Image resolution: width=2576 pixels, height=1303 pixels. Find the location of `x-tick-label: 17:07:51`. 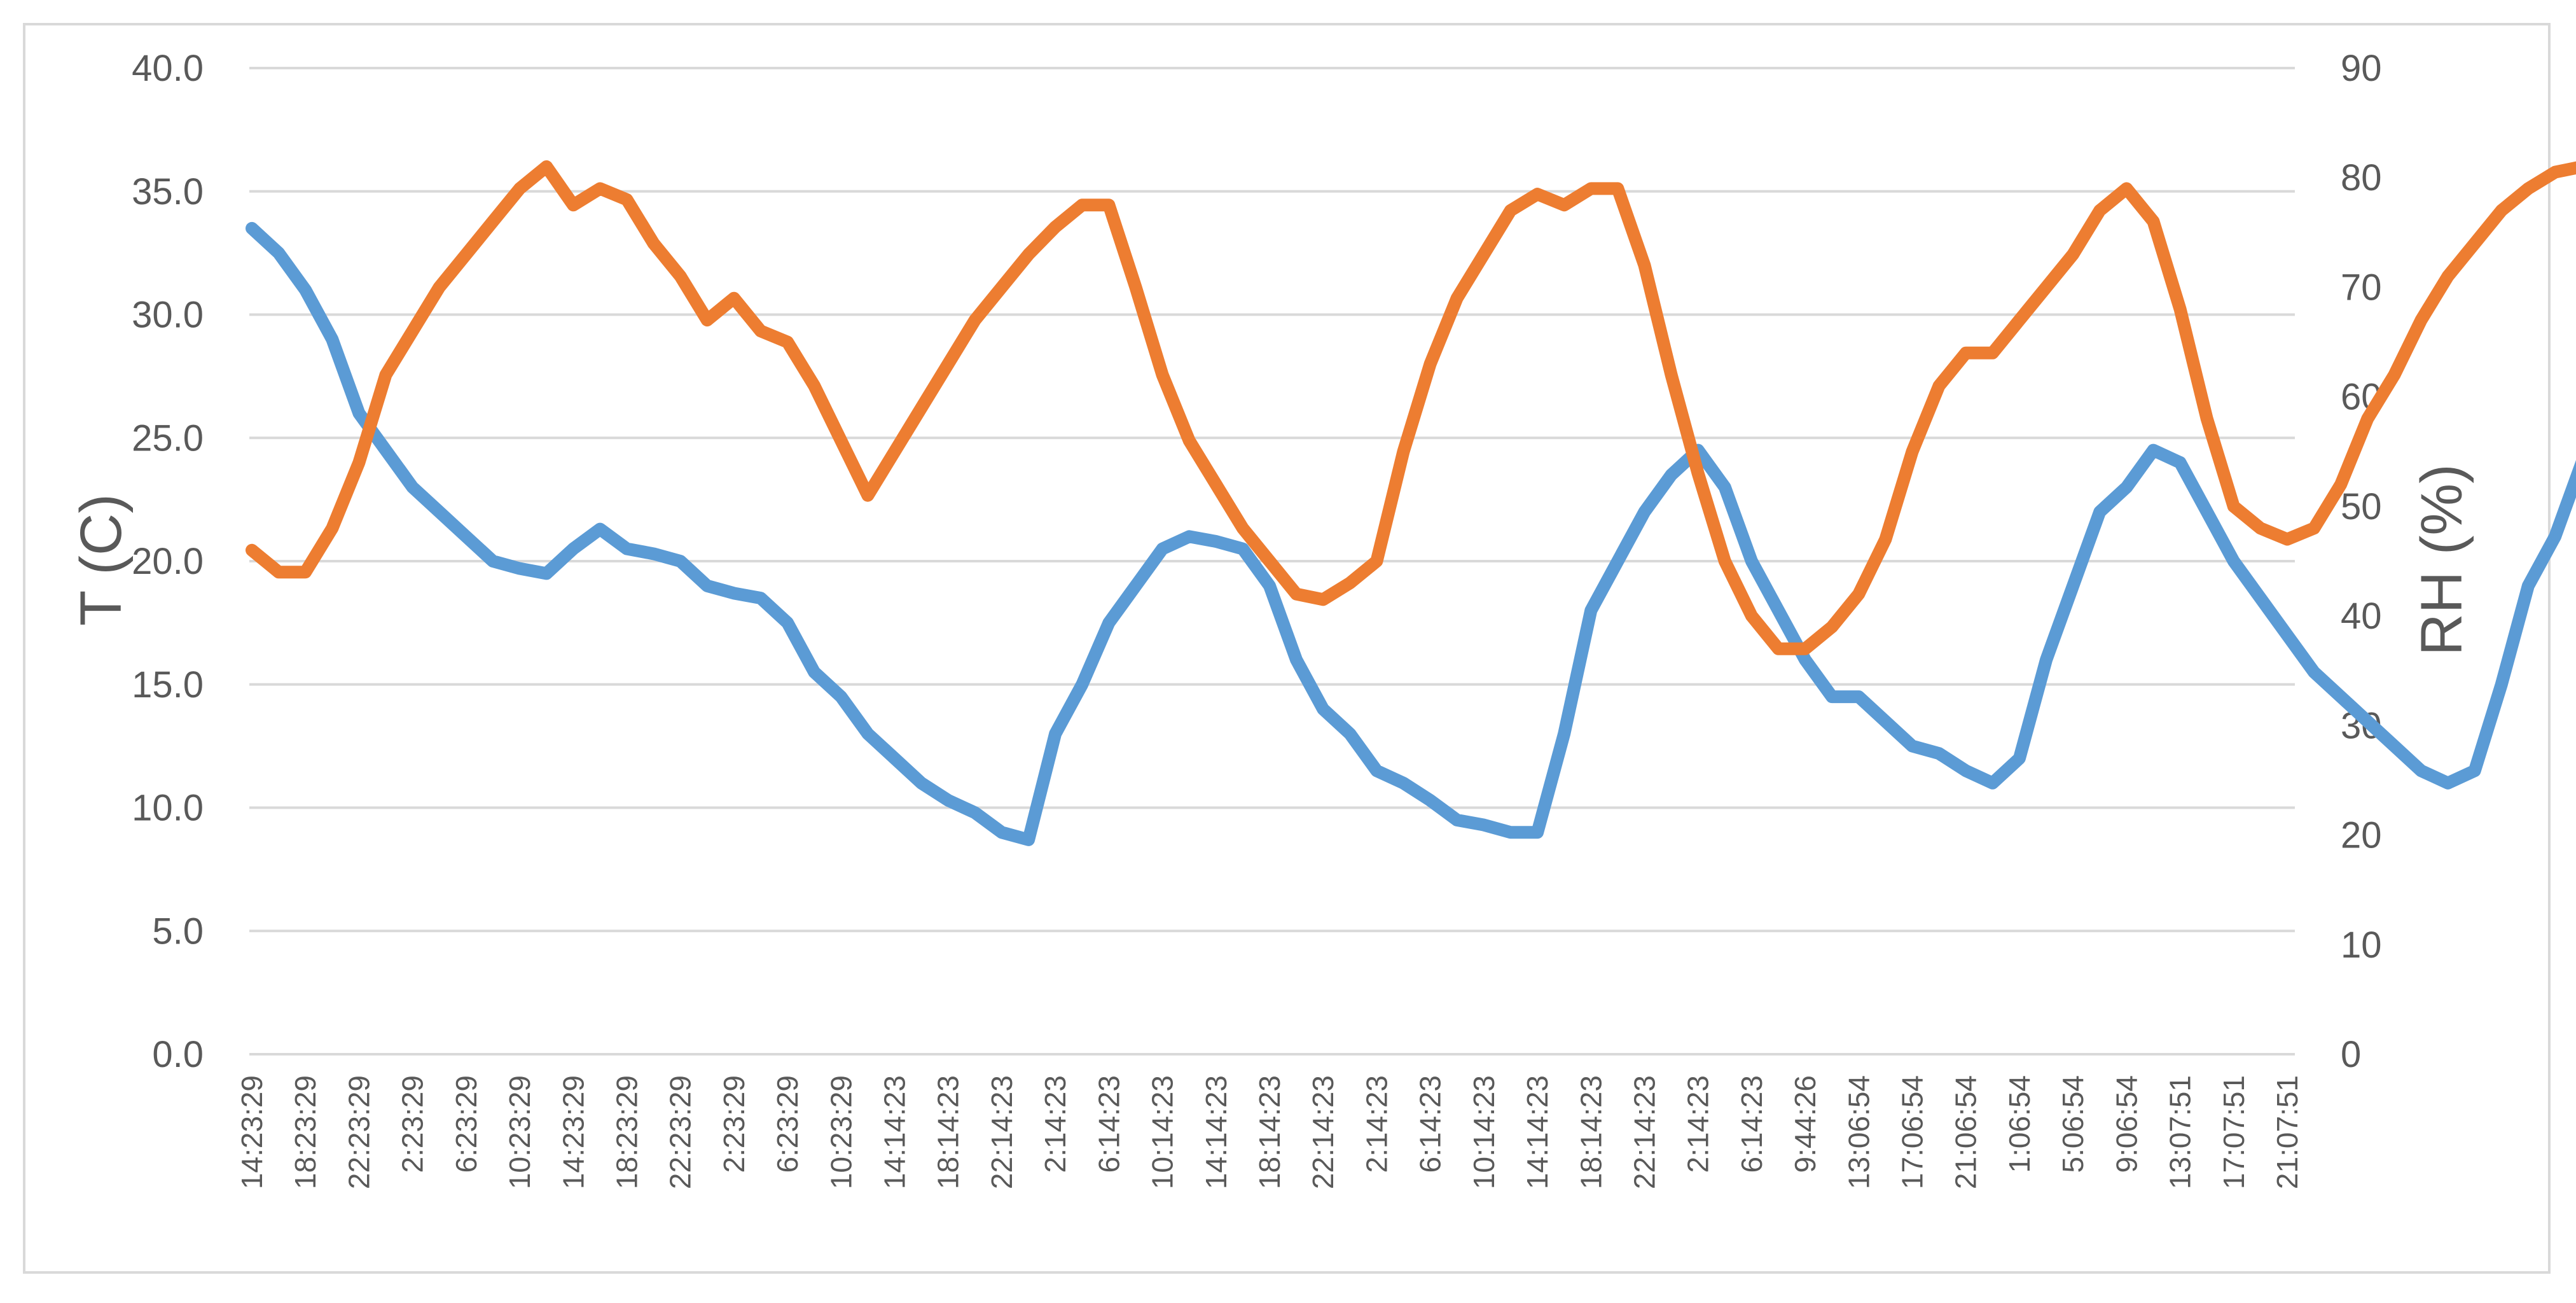

x-tick-label: 17:07:51 is located at coordinates (2233, 1132).